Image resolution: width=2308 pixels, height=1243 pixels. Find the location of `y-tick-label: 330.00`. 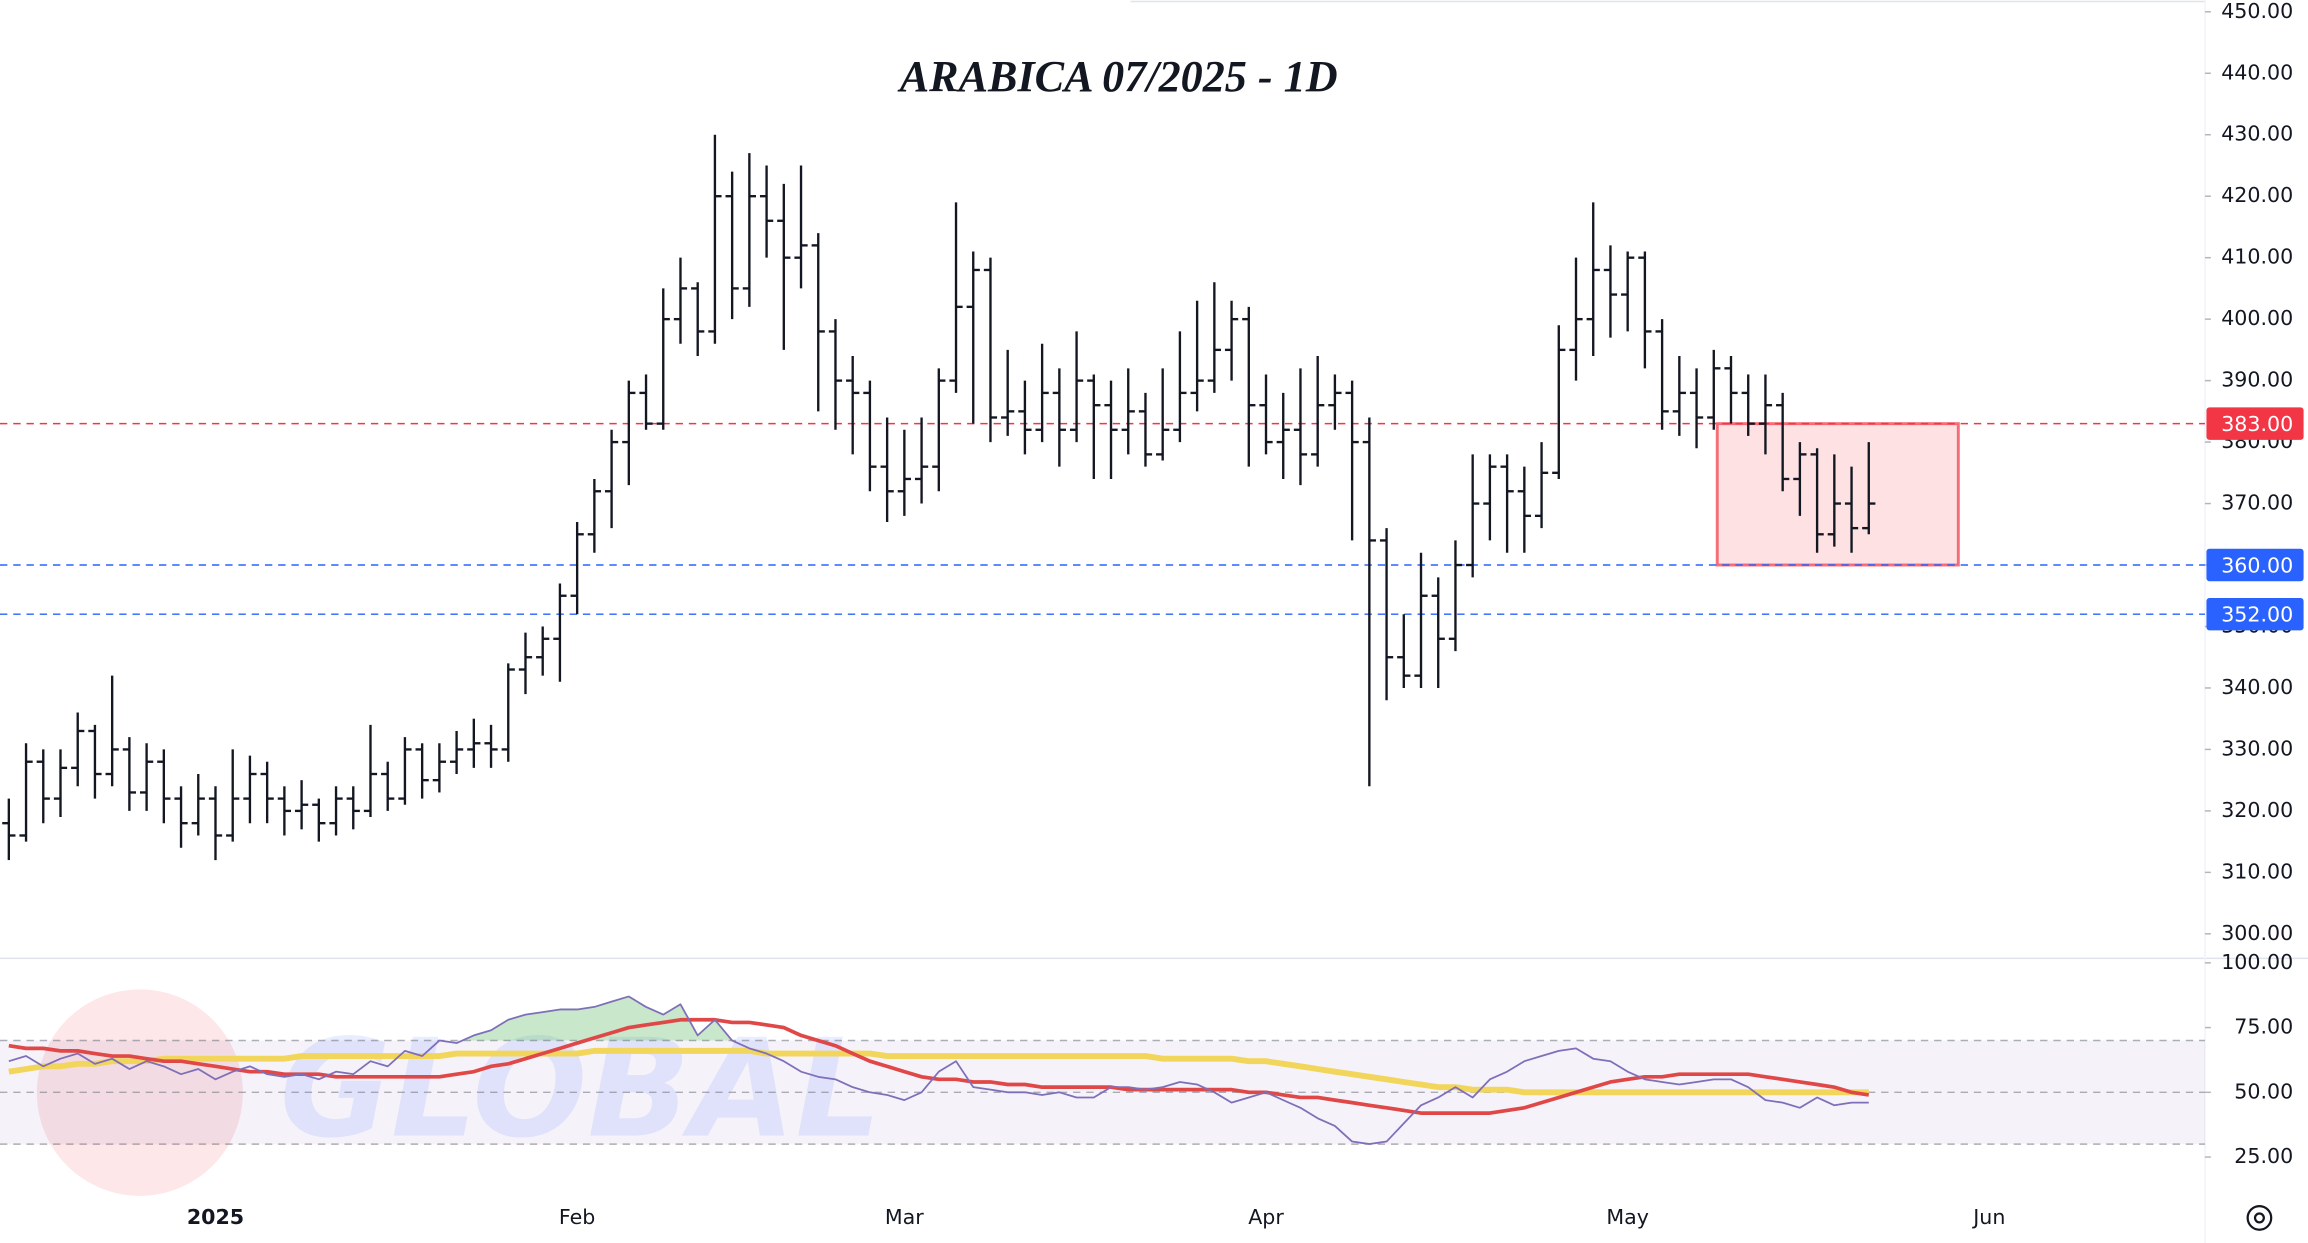

y-tick-label: 330.00 is located at coordinates (2257, 748).